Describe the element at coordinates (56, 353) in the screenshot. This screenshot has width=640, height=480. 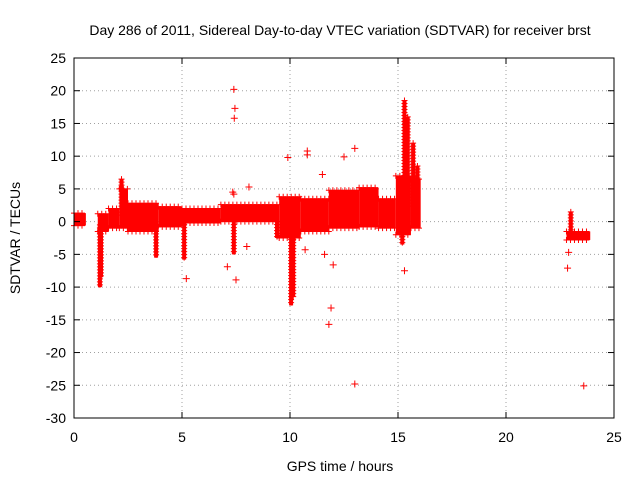
I see `y-tick-label: -20` at that location.